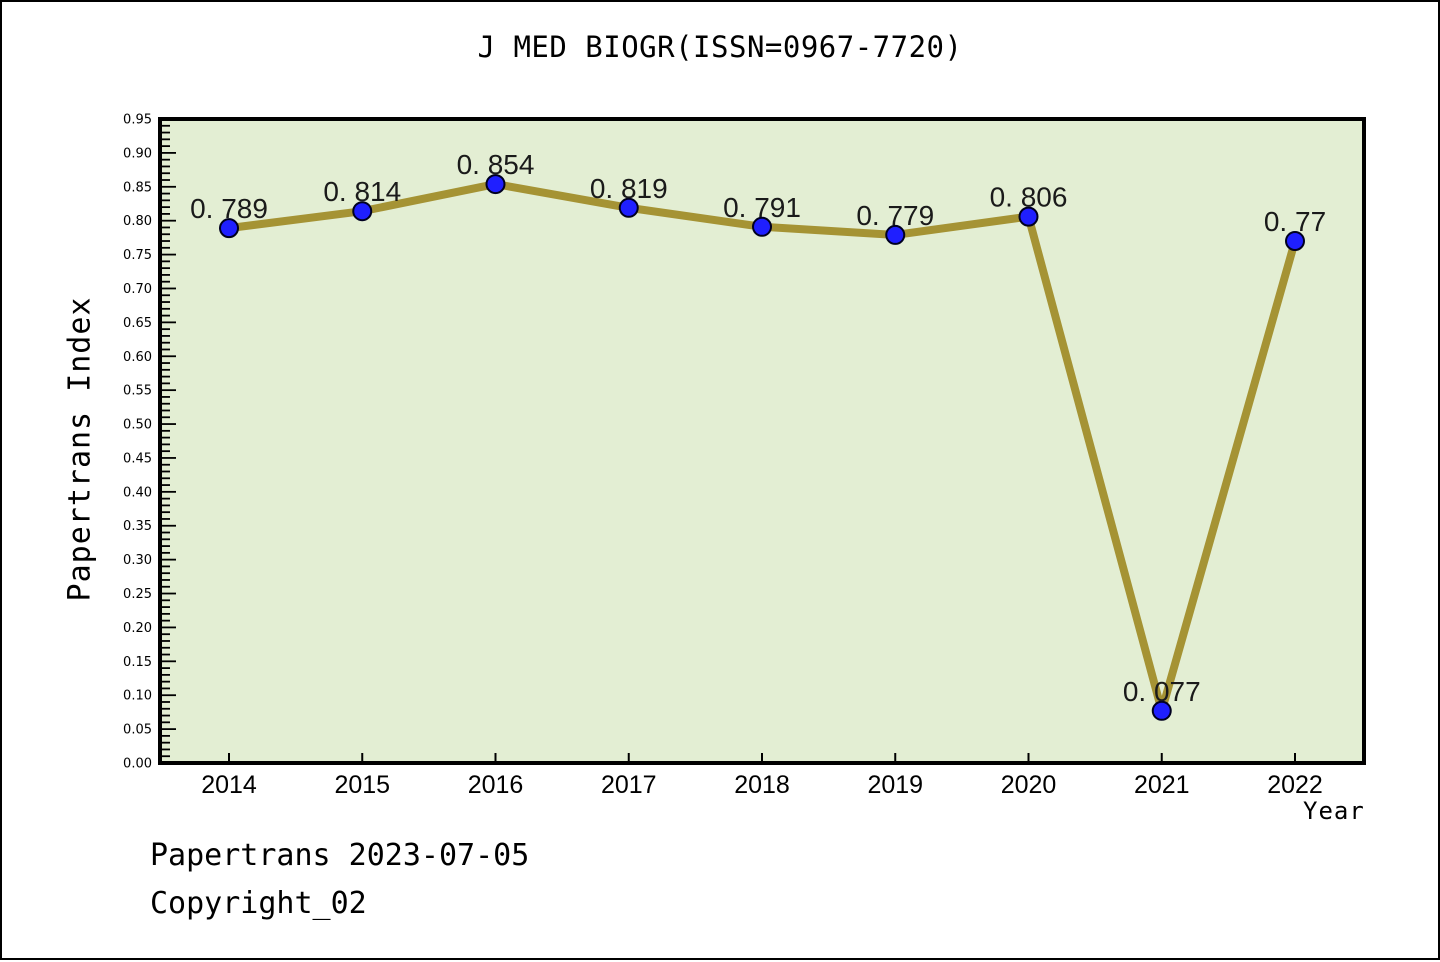 The height and width of the screenshot is (962, 1440). What do you see at coordinates (137, 628) in the screenshot?
I see `y-tick-label: 0.20` at bounding box center [137, 628].